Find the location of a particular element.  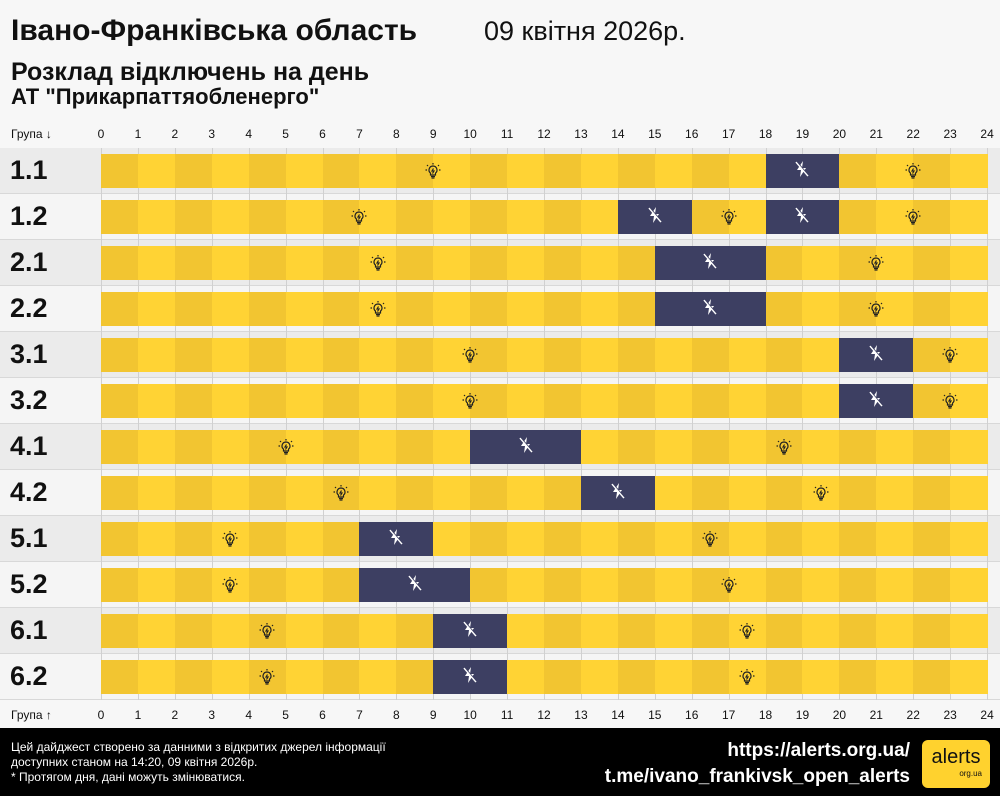

logo-subtext: org.ua is located at coordinates (970, 773).